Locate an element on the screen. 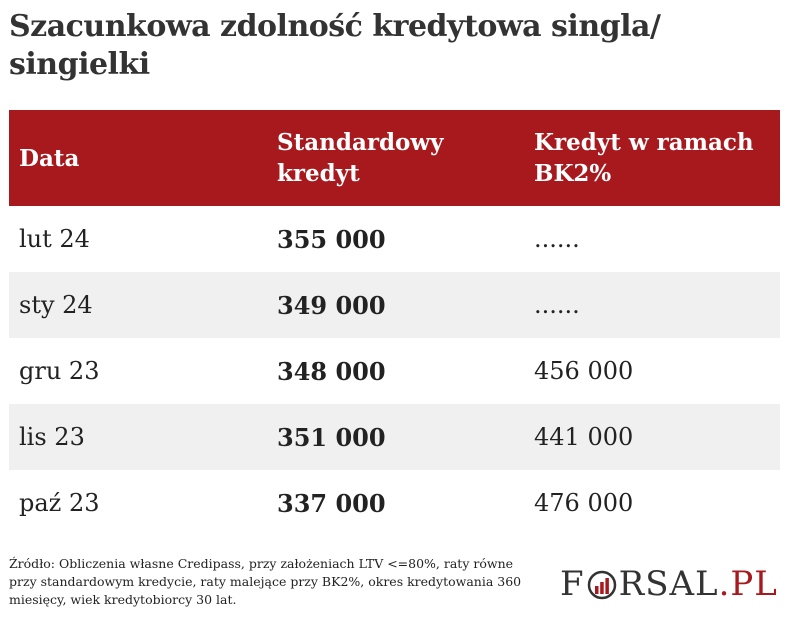 The height and width of the screenshot is (621, 788). bar-chart-logo-icon is located at coordinates (602, 584).